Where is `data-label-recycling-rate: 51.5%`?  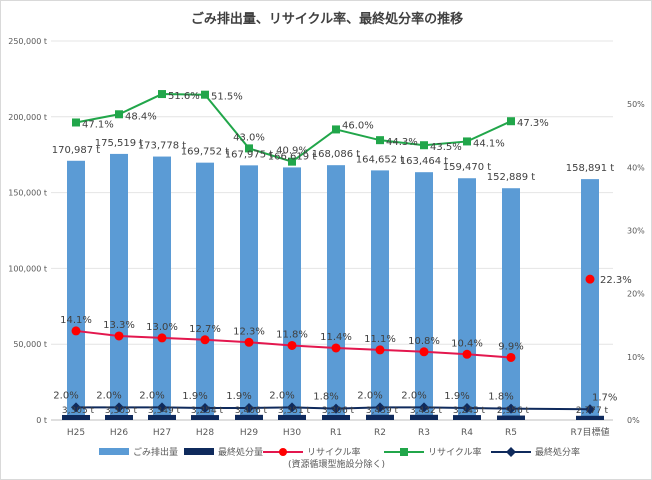
data-label-recycling-rate: 51.5% is located at coordinates (227, 97).